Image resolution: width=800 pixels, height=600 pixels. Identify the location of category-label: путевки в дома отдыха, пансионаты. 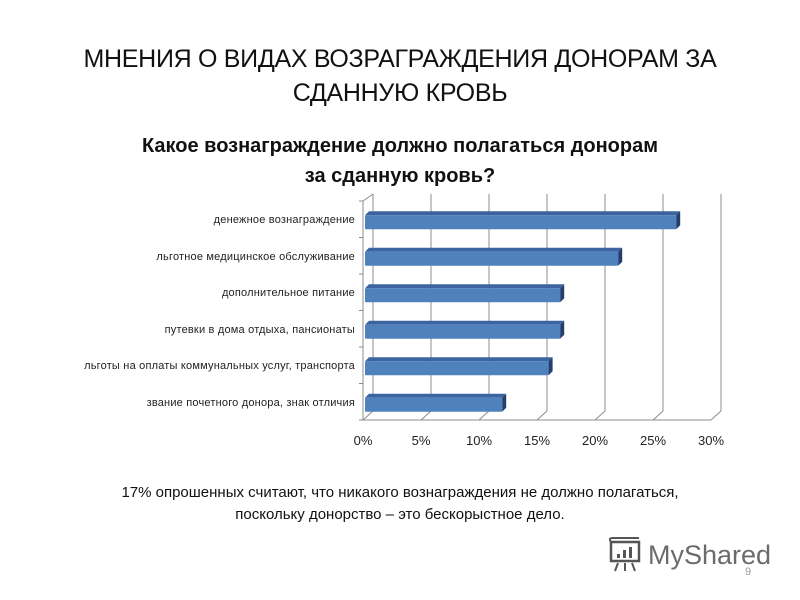
(259, 329).